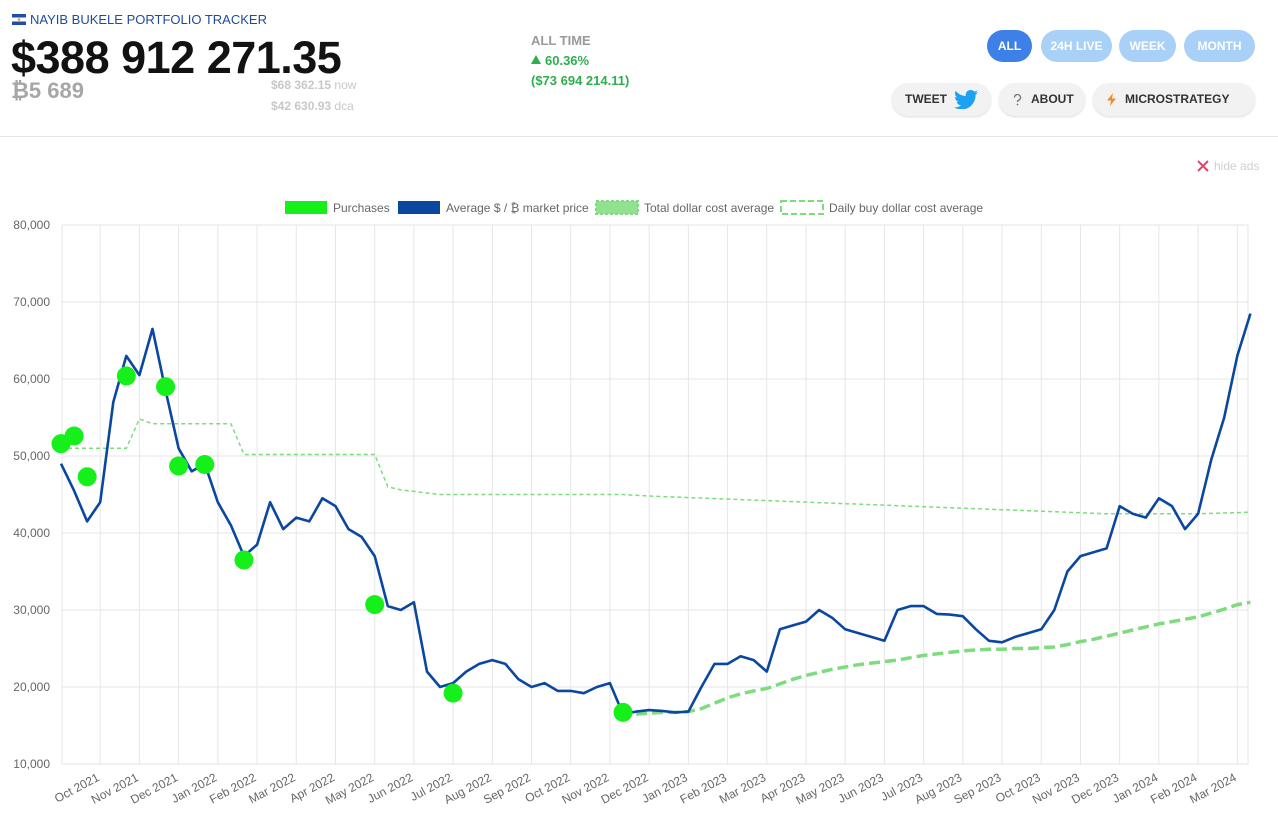 The image size is (1278, 829). I want to click on divider, so click(639, 136).